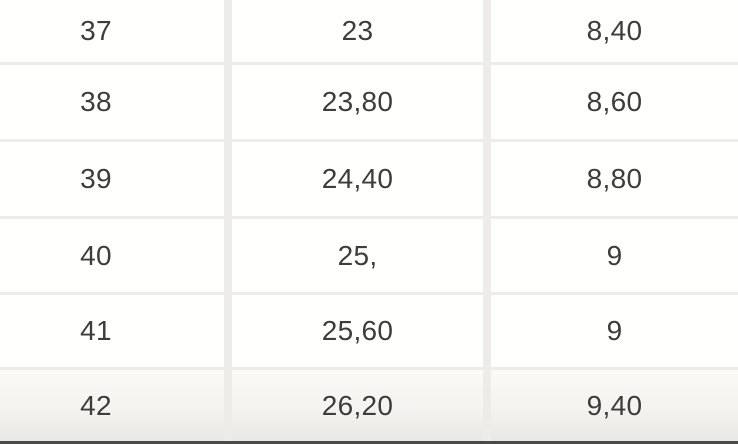 The image size is (738, 444). What do you see at coordinates (357, 31) in the screenshot?
I see `table-cell: 23` at bounding box center [357, 31].